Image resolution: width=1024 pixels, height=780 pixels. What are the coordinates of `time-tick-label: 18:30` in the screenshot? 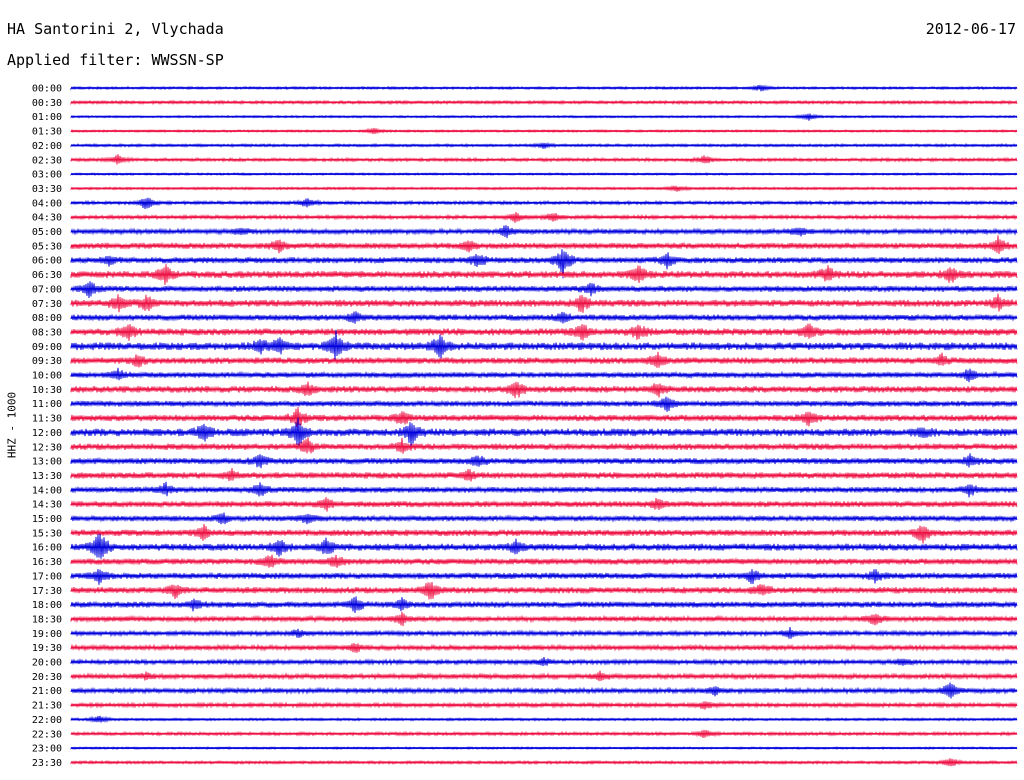 It's located at (47, 619).